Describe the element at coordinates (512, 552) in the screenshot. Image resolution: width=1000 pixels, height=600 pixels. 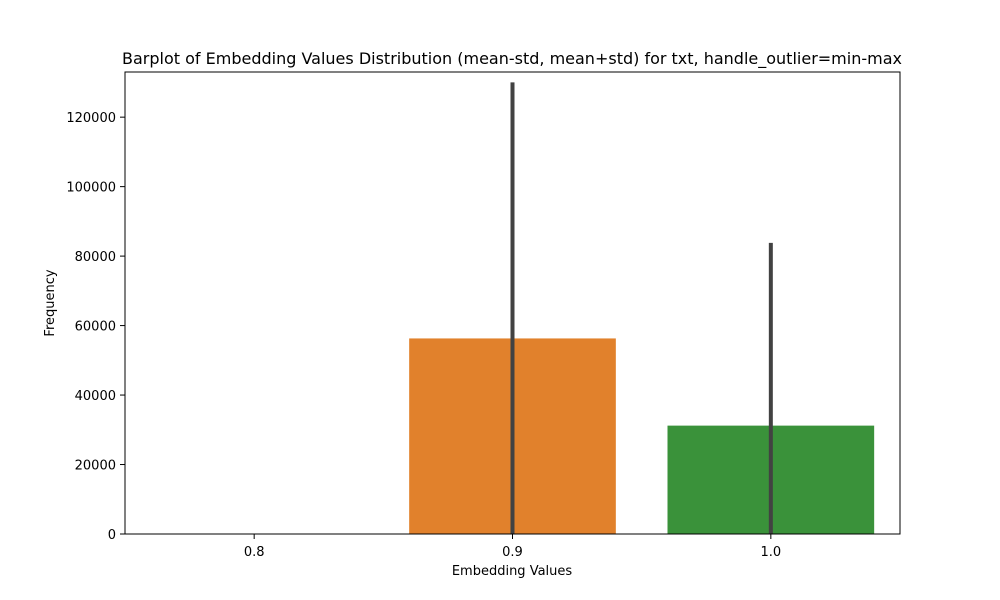
I see `x-tick-label: 0.9` at that location.